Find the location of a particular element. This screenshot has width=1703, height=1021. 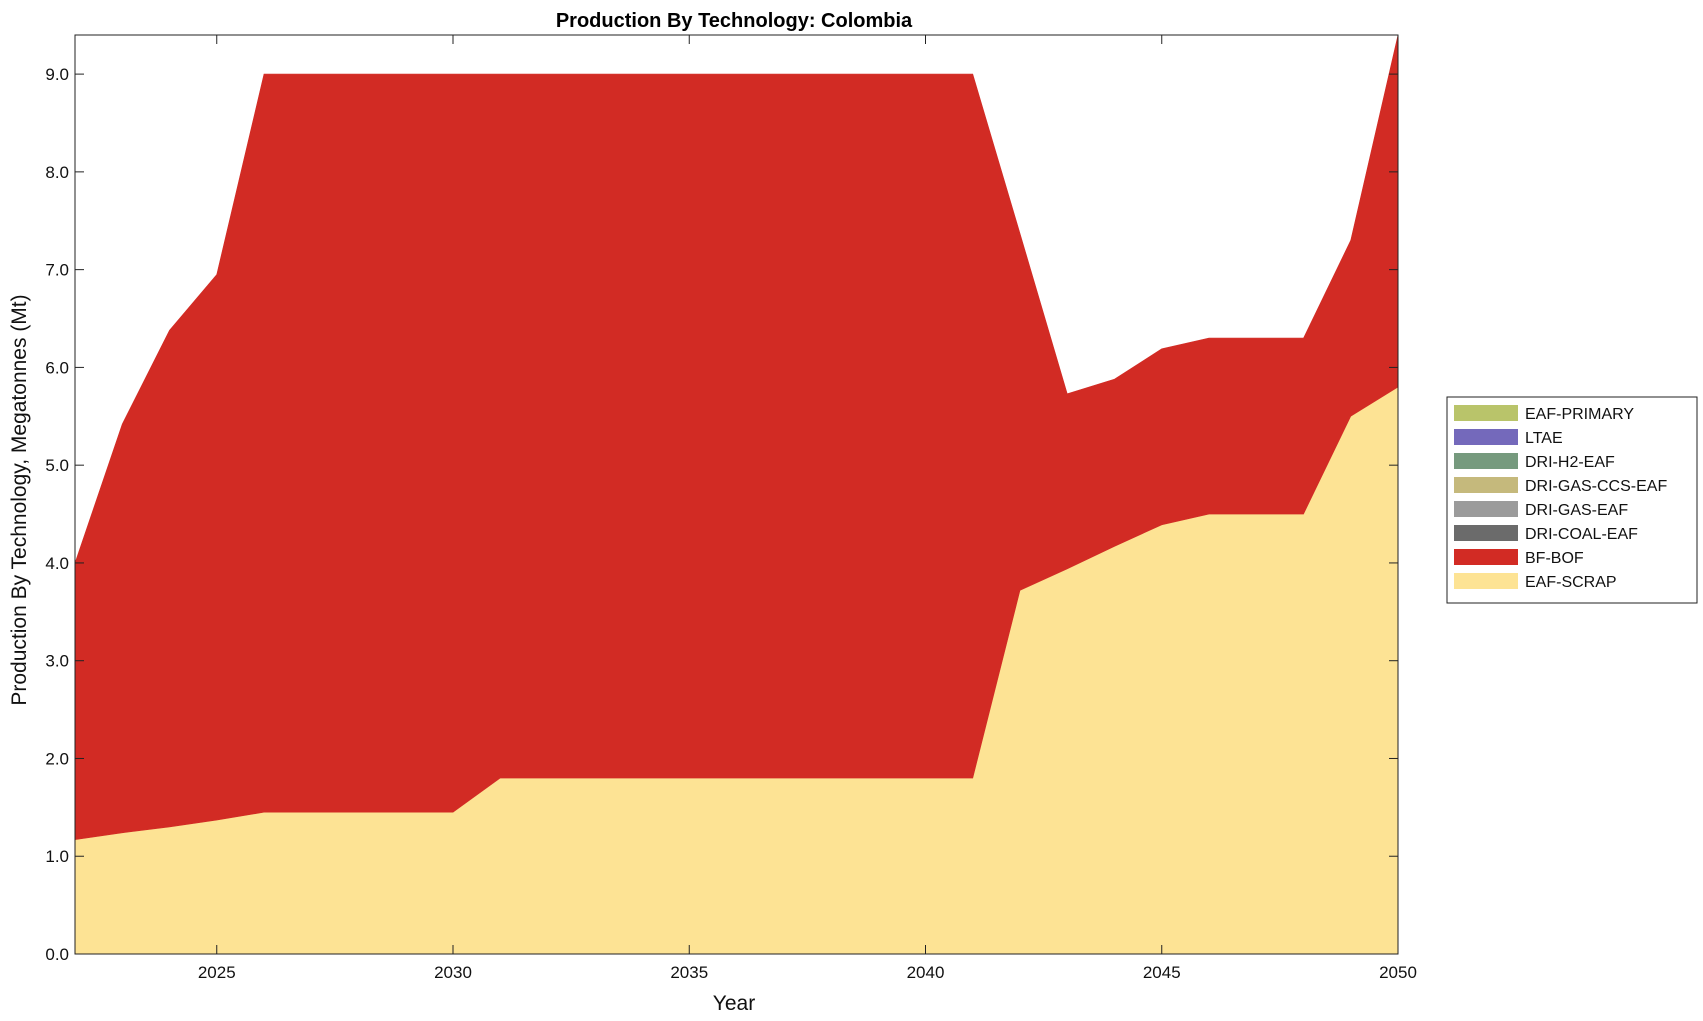

y-tick-label: 4.0 is located at coordinates (57, 563).